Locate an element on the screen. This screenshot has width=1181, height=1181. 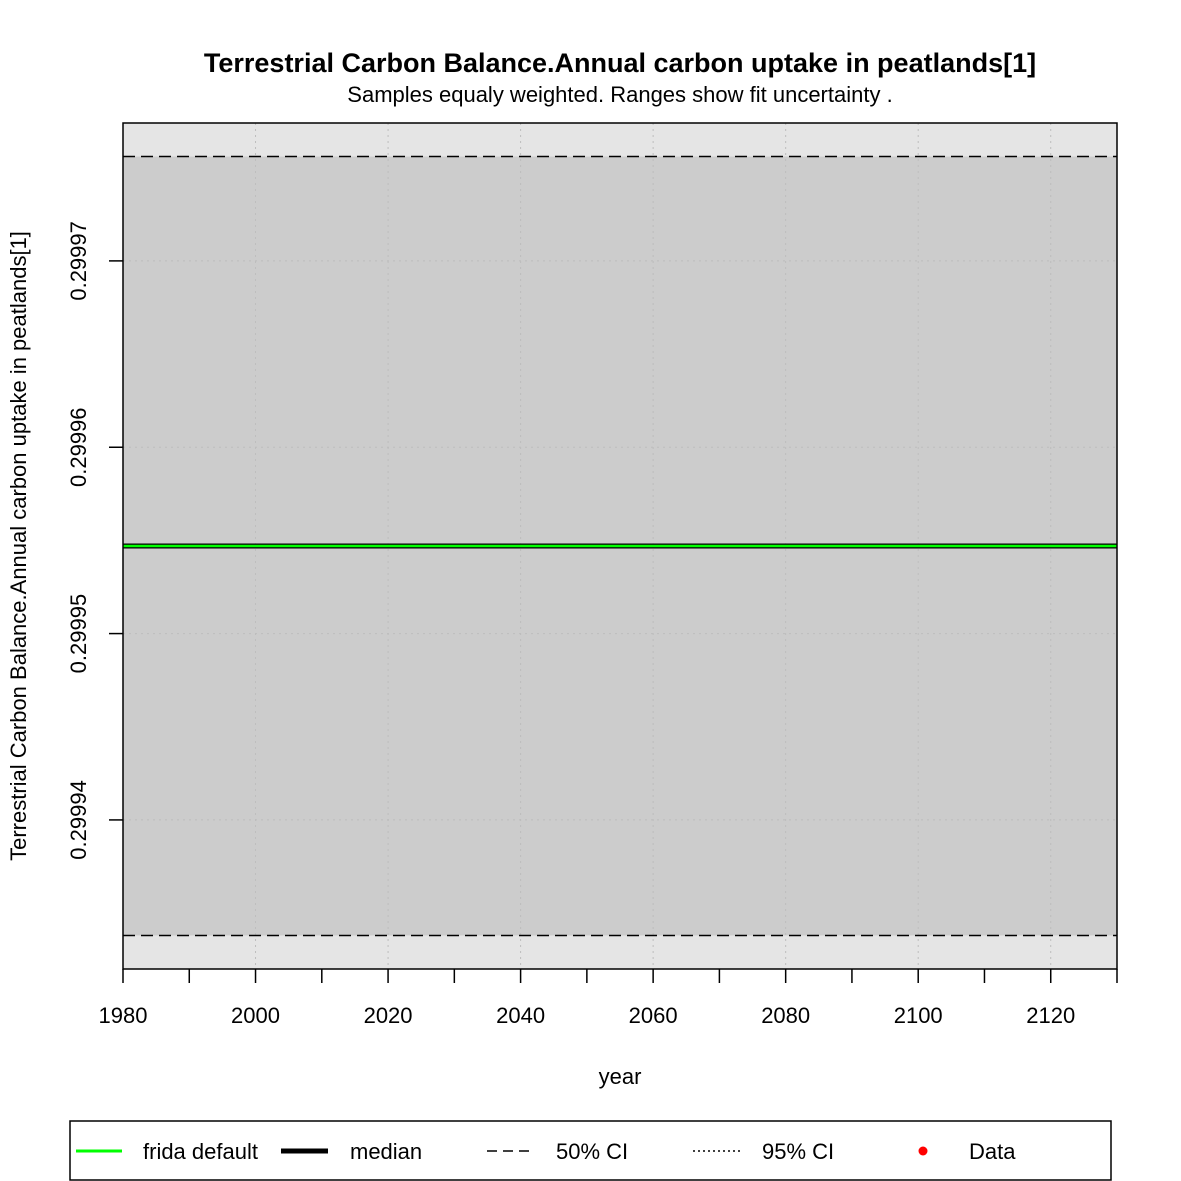
legend-label-data: Data is located at coordinates (992, 1151).